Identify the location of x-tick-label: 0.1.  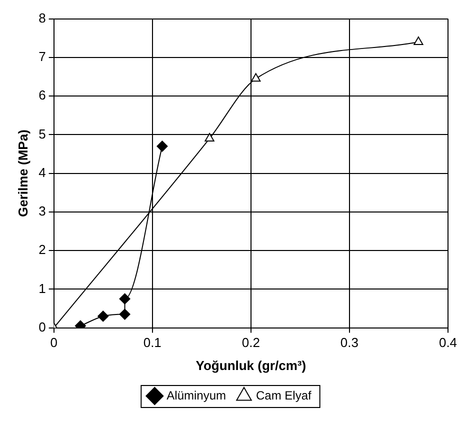
(152, 342).